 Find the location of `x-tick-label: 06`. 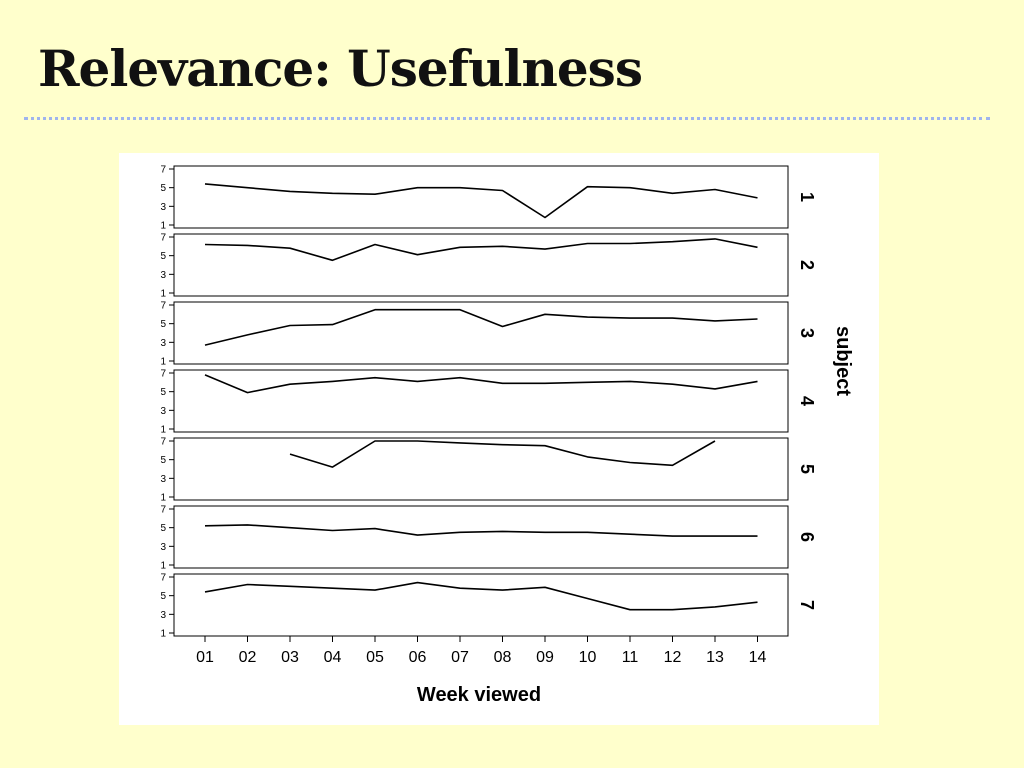

x-tick-label: 06 is located at coordinates (418, 657).